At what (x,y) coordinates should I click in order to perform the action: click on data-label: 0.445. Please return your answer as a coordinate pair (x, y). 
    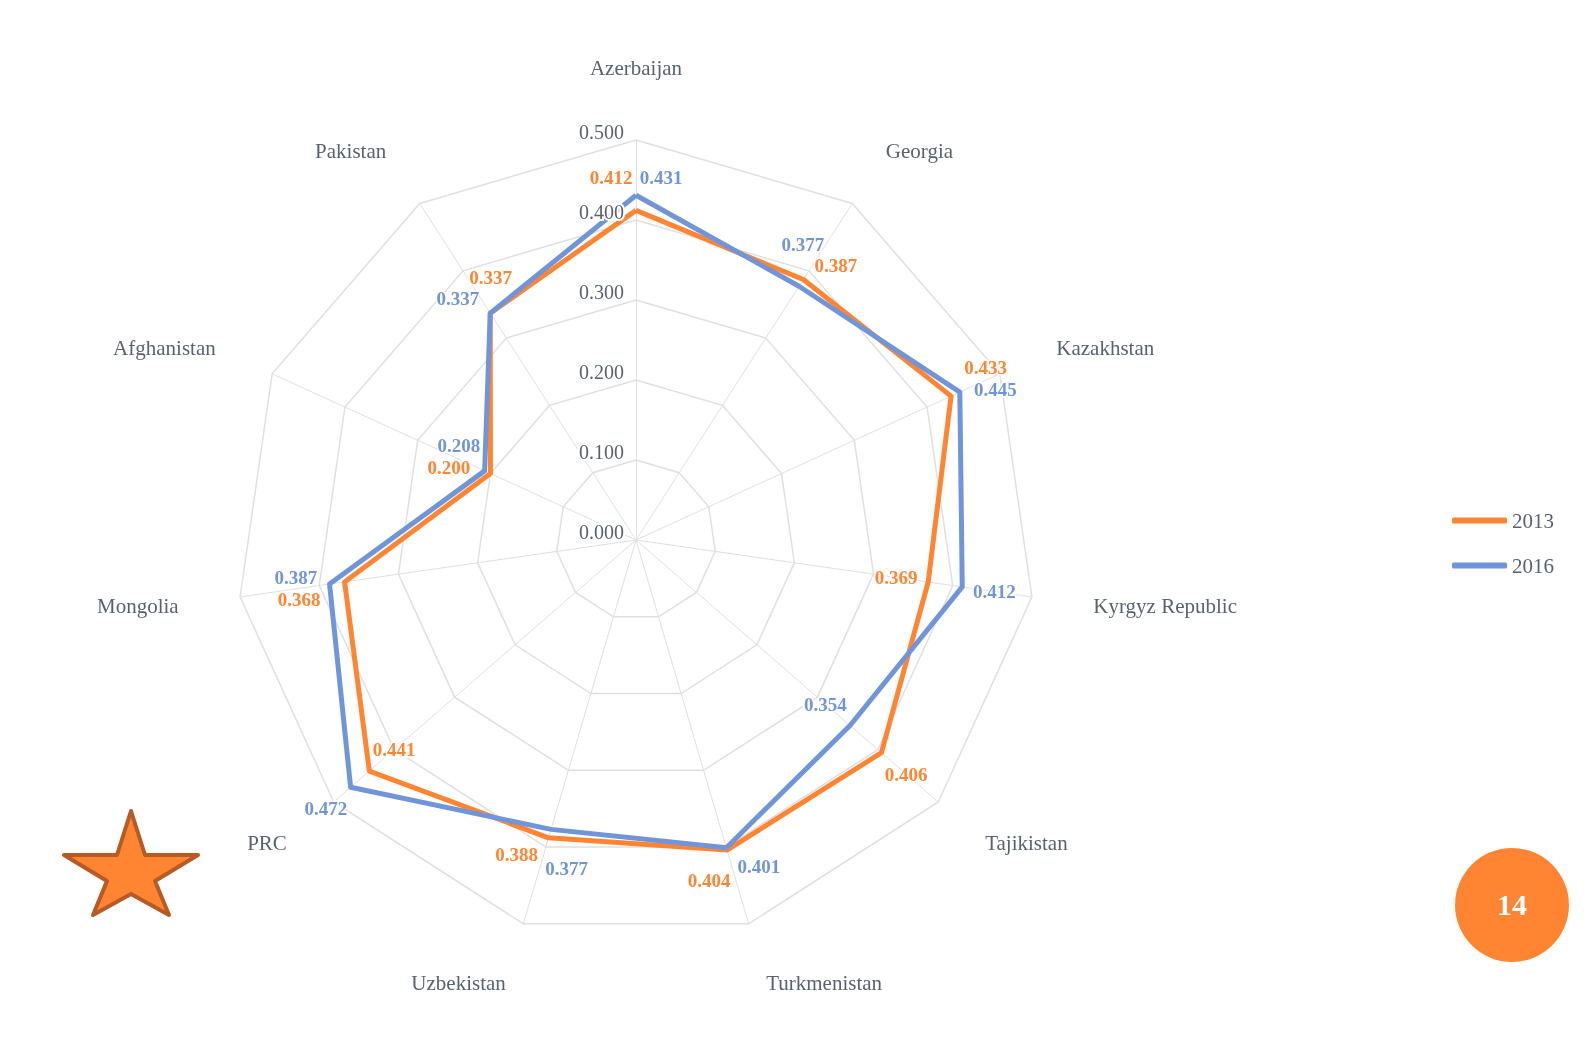
    Looking at the image, I should click on (995, 389).